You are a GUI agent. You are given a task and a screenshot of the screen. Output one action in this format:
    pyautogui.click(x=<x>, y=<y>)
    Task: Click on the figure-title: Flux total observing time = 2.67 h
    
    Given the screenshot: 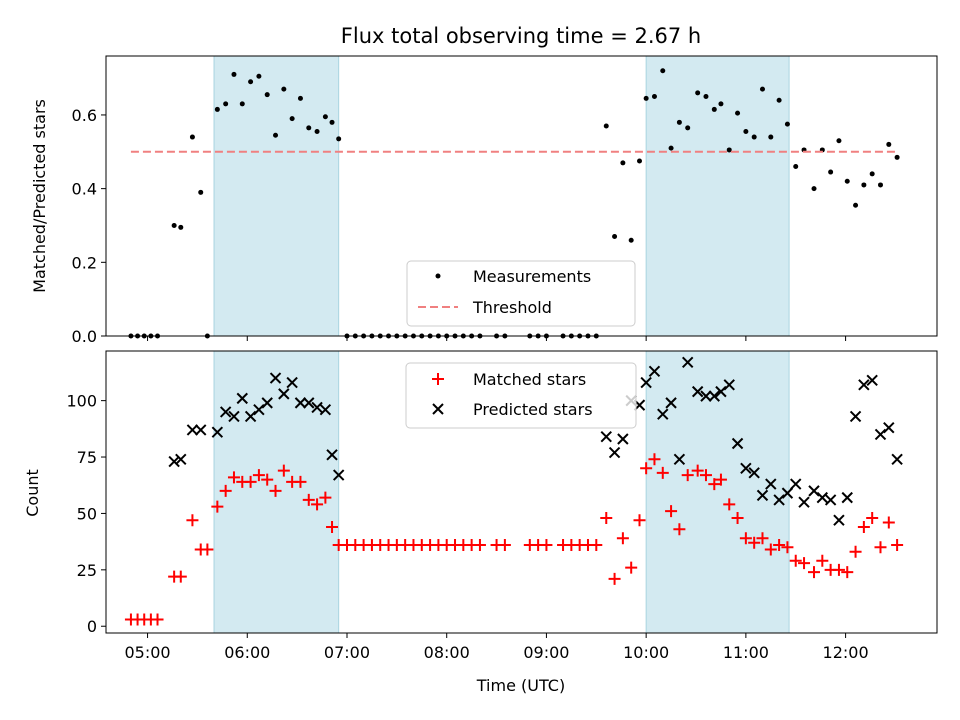 What is the action you would take?
    pyautogui.click(x=521, y=36)
    